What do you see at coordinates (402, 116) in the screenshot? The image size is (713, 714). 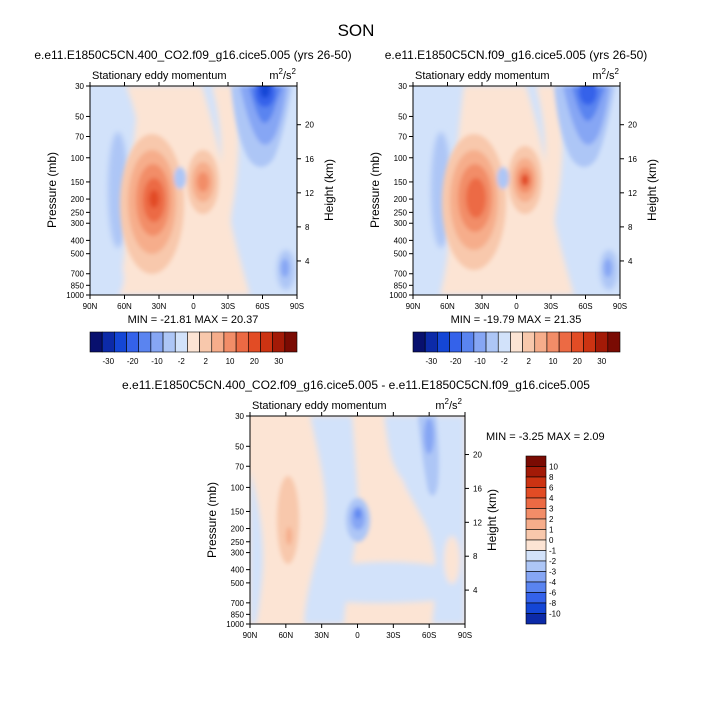 I see `panel-2-ytick-label: 50` at bounding box center [402, 116].